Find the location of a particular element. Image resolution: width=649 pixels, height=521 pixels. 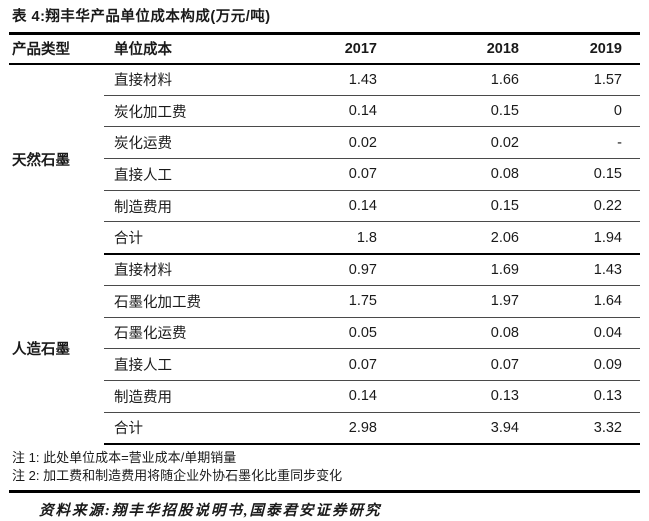

value-2017: 2.98 is located at coordinates (320, 428).